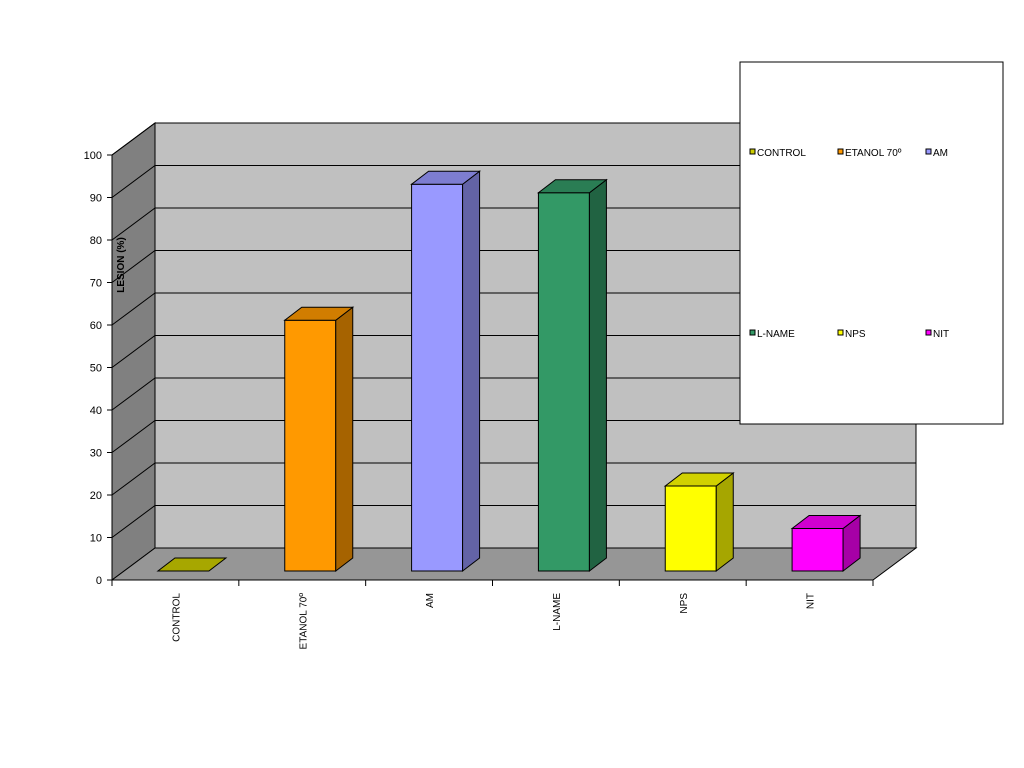  Describe the element at coordinates (96, 496) in the screenshot. I see `y-tick-label: 20` at that location.